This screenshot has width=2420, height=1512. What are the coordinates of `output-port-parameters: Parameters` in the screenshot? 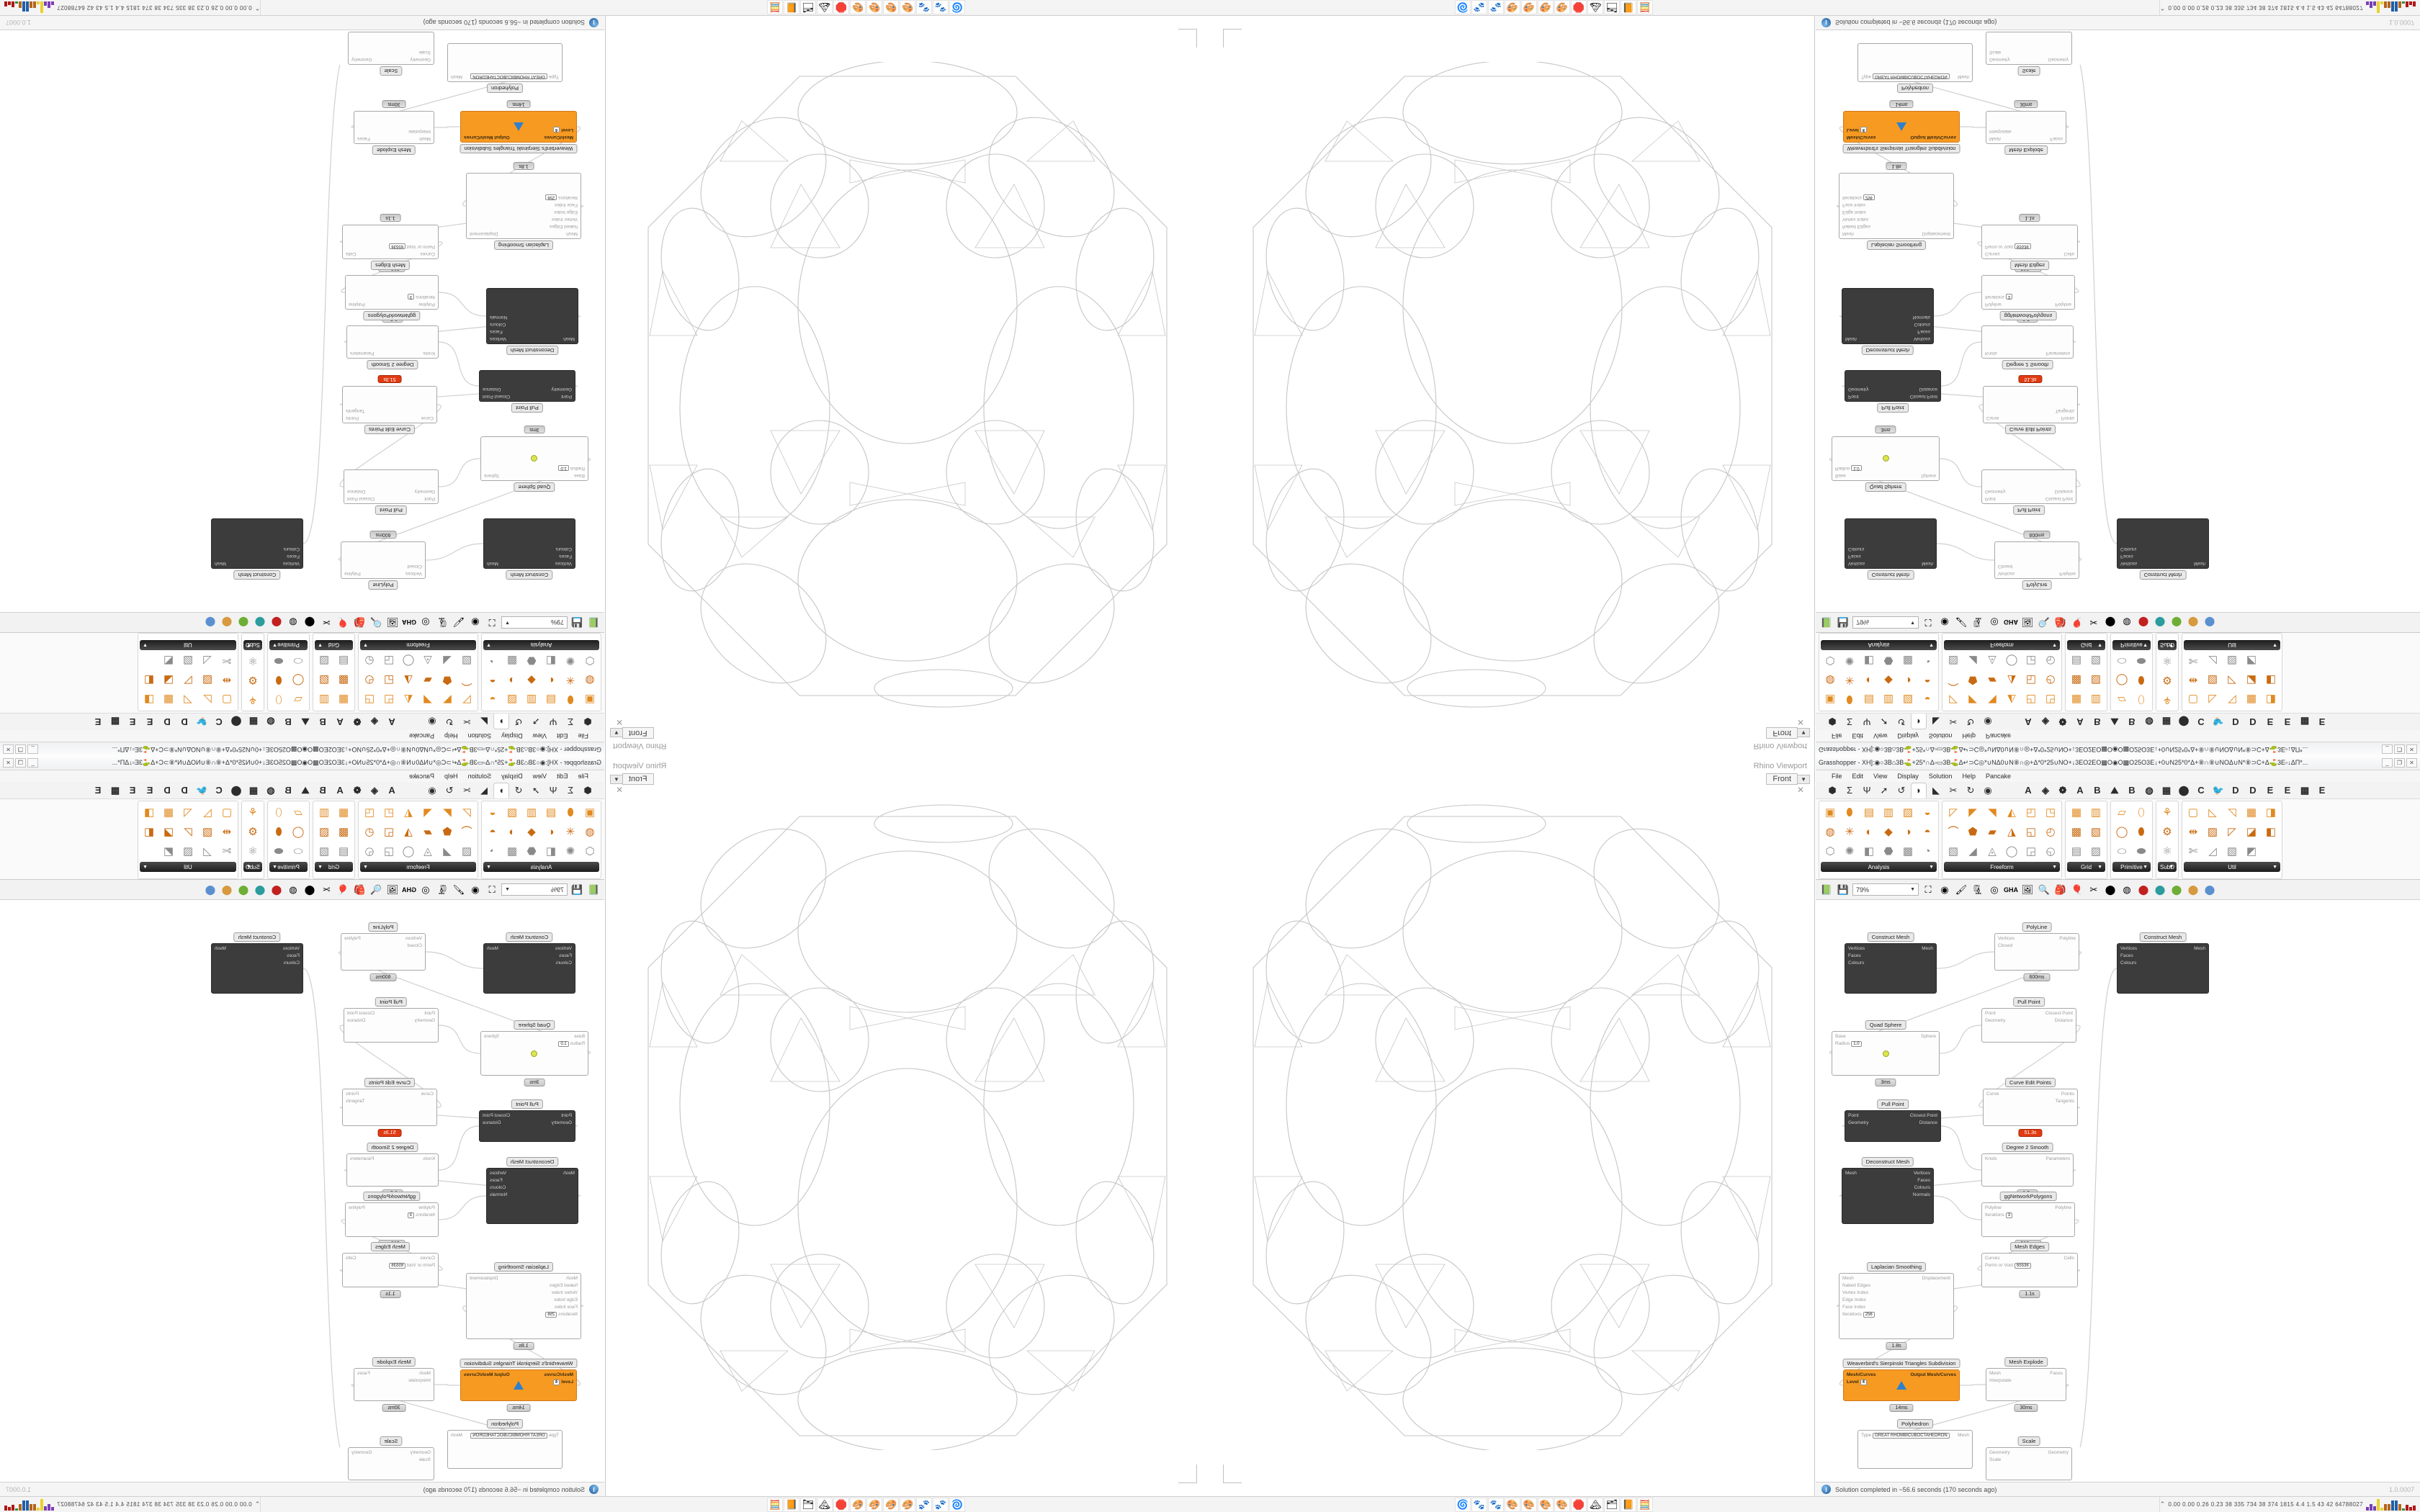 It's located at (2057, 353).